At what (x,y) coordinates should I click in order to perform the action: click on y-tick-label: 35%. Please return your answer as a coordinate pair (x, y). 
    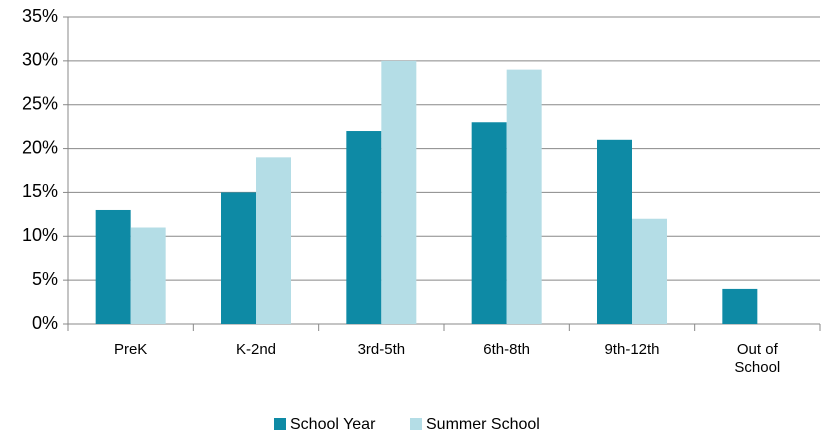
    Looking at the image, I should click on (40, 16).